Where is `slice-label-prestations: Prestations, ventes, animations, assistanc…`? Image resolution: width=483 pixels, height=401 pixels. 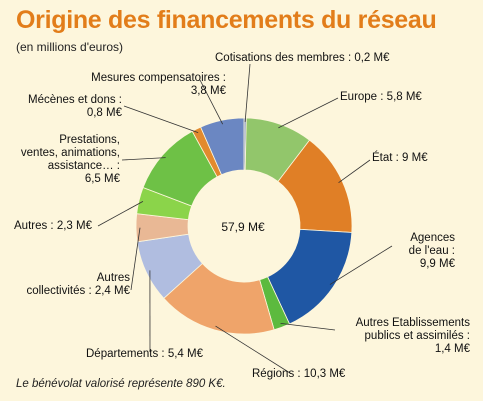 slice-label-prestations: Prestations, ventes, animations, assistanc… is located at coordinates (70, 159).